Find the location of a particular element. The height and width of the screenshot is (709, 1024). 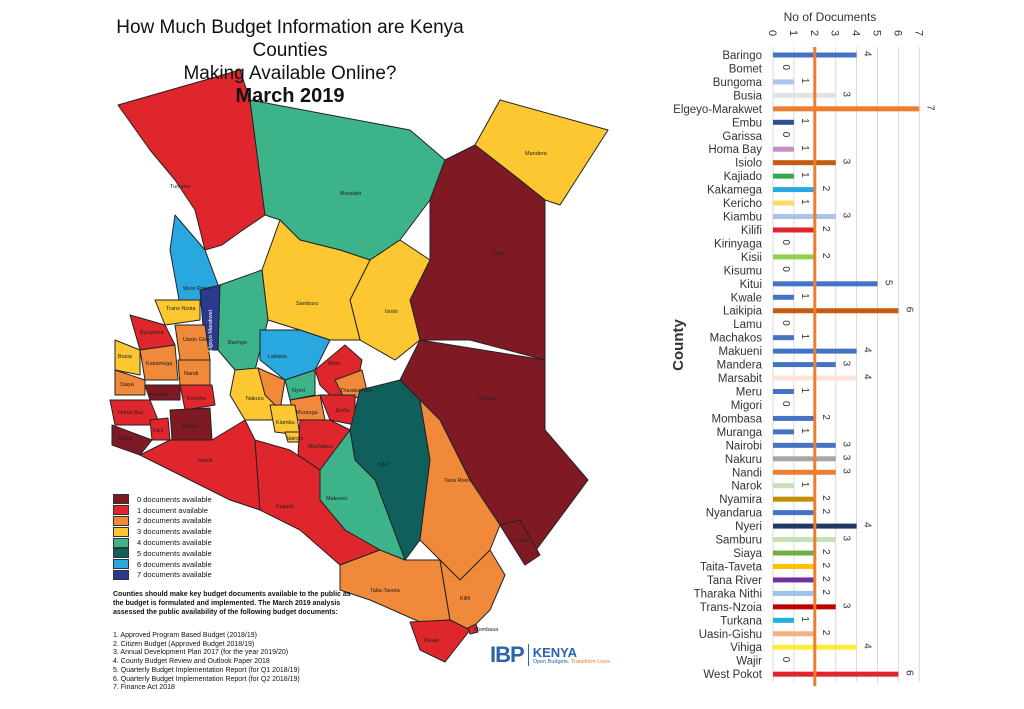

y-tick-label: Makueni is located at coordinates (740, 352).